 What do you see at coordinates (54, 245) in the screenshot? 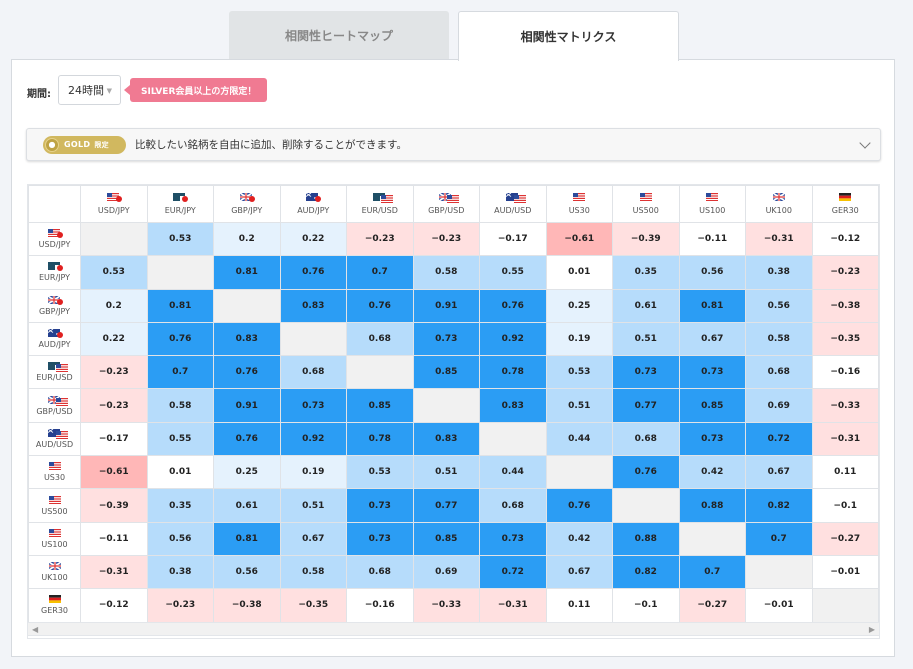
I see `row-header-label: USD/JPY` at bounding box center [54, 245].